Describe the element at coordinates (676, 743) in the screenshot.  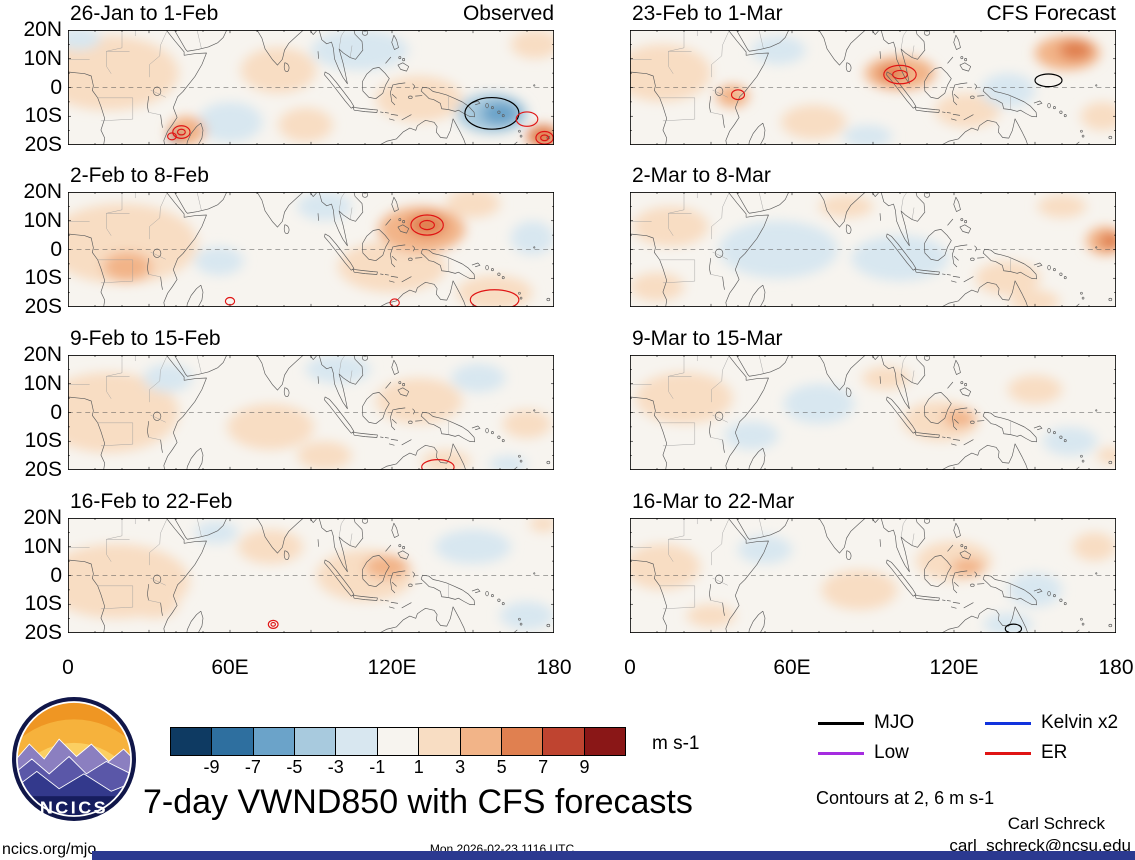
I see `colorbar-units: m s-1` at that location.